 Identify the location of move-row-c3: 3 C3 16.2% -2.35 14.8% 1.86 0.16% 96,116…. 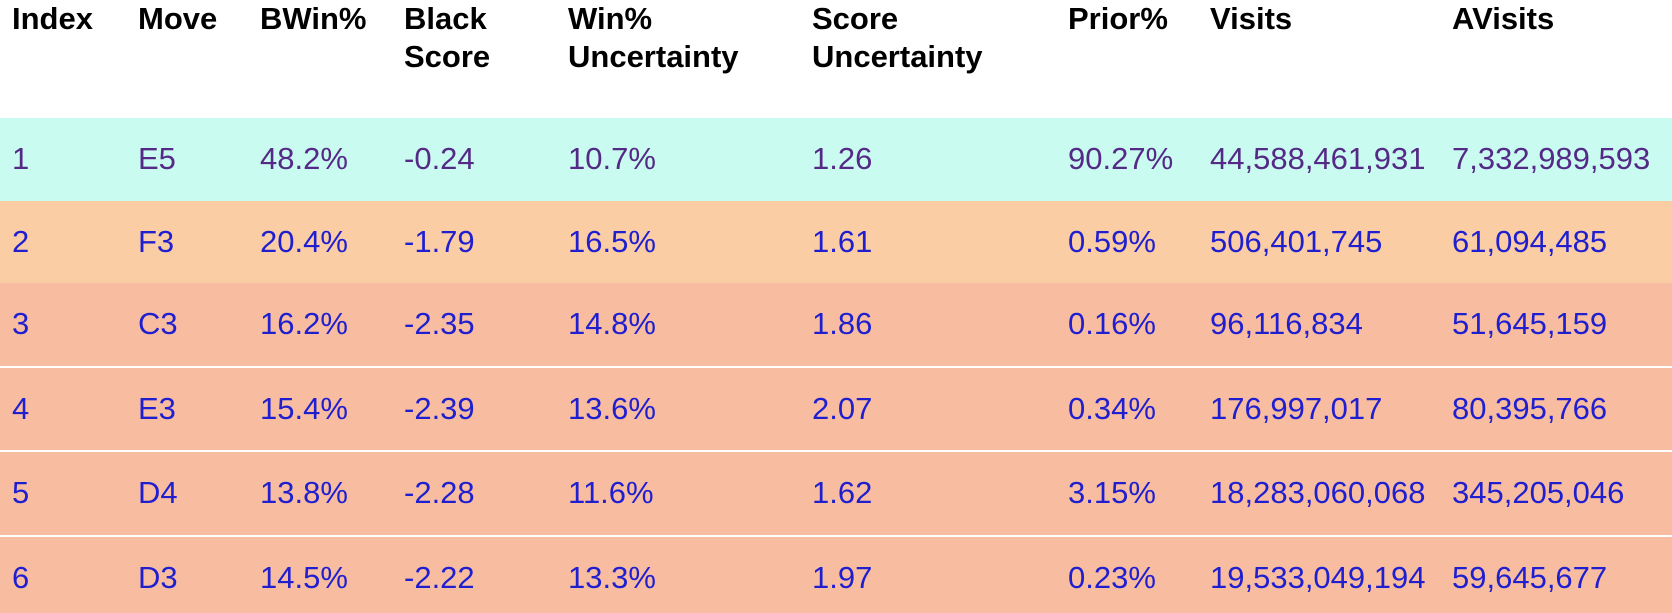
(836, 325).